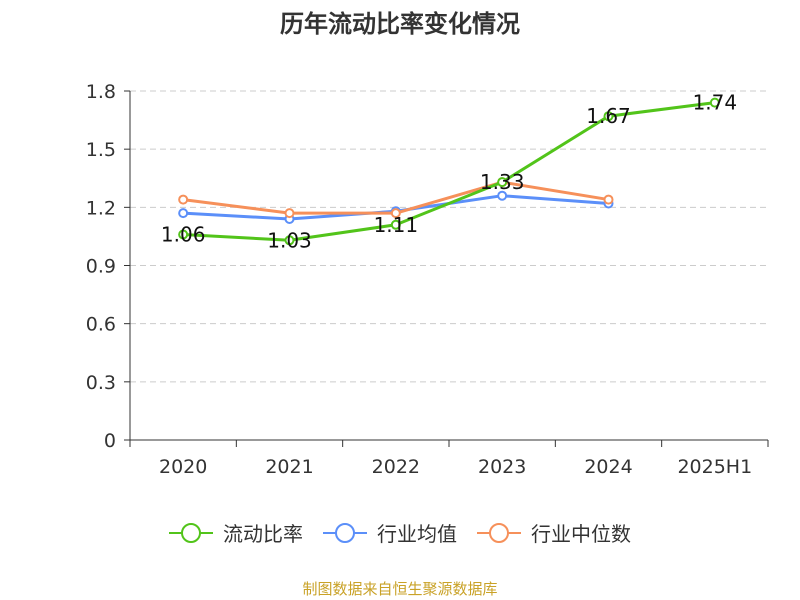 The width and height of the screenshot is (800, 600). I want to click on data-label: 1.06, so click(183, 234).